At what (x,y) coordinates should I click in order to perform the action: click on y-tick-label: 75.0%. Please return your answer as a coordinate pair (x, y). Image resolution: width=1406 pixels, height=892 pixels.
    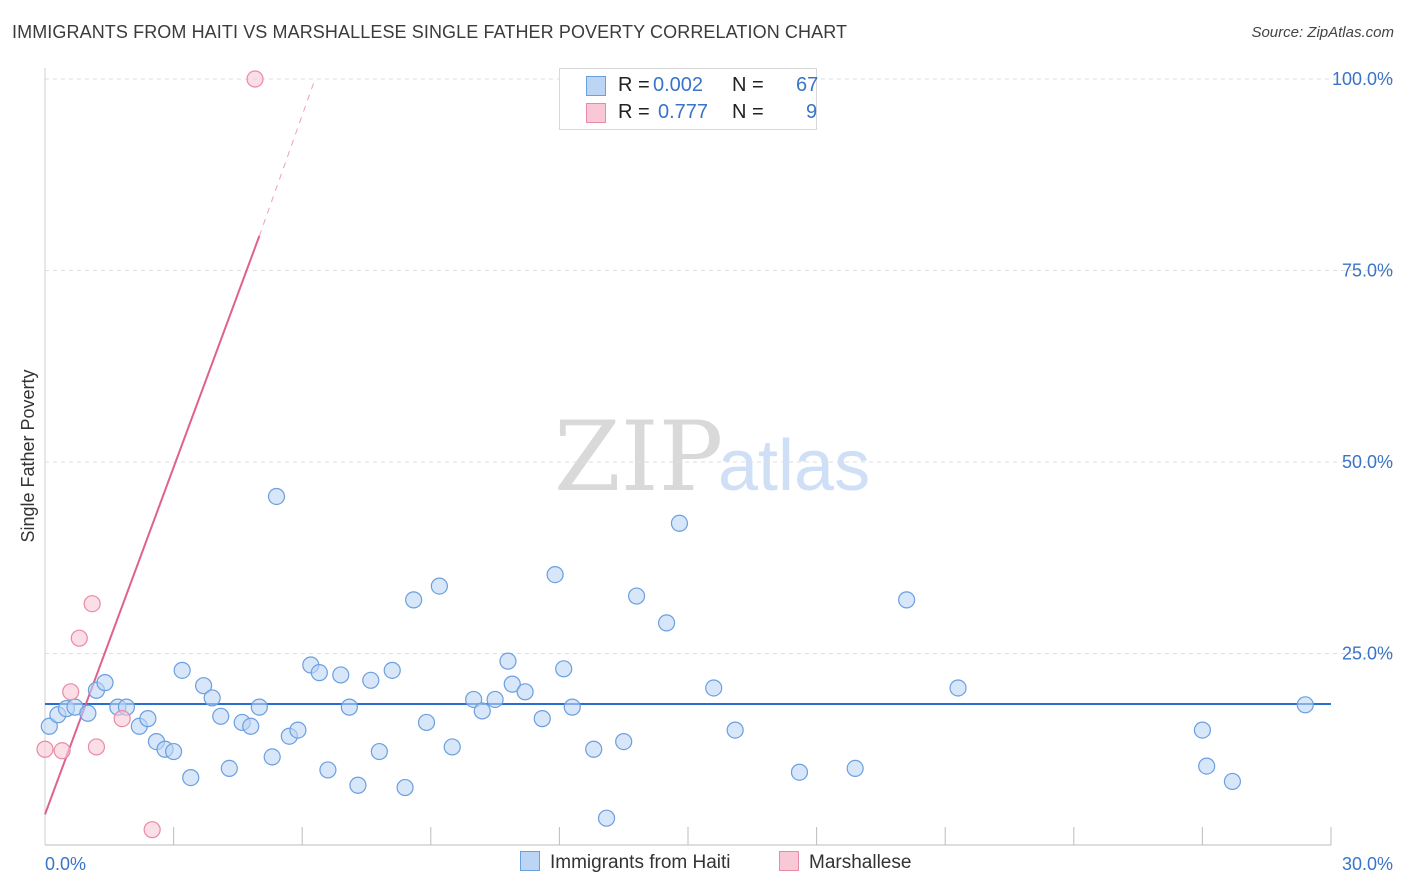
    Looking at the image, I should click on (1367, 271).